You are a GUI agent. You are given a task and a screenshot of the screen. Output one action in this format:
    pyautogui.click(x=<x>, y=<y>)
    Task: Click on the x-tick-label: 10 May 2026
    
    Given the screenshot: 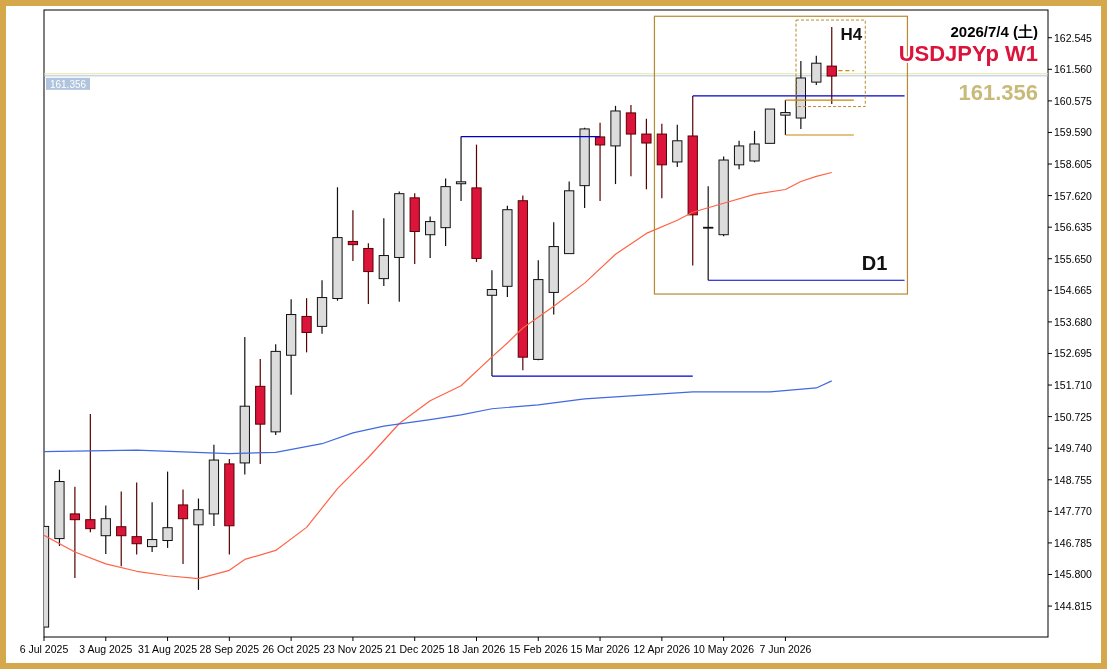 What is the action you would take?
    pyautogui.click(x=724, y=649)
    